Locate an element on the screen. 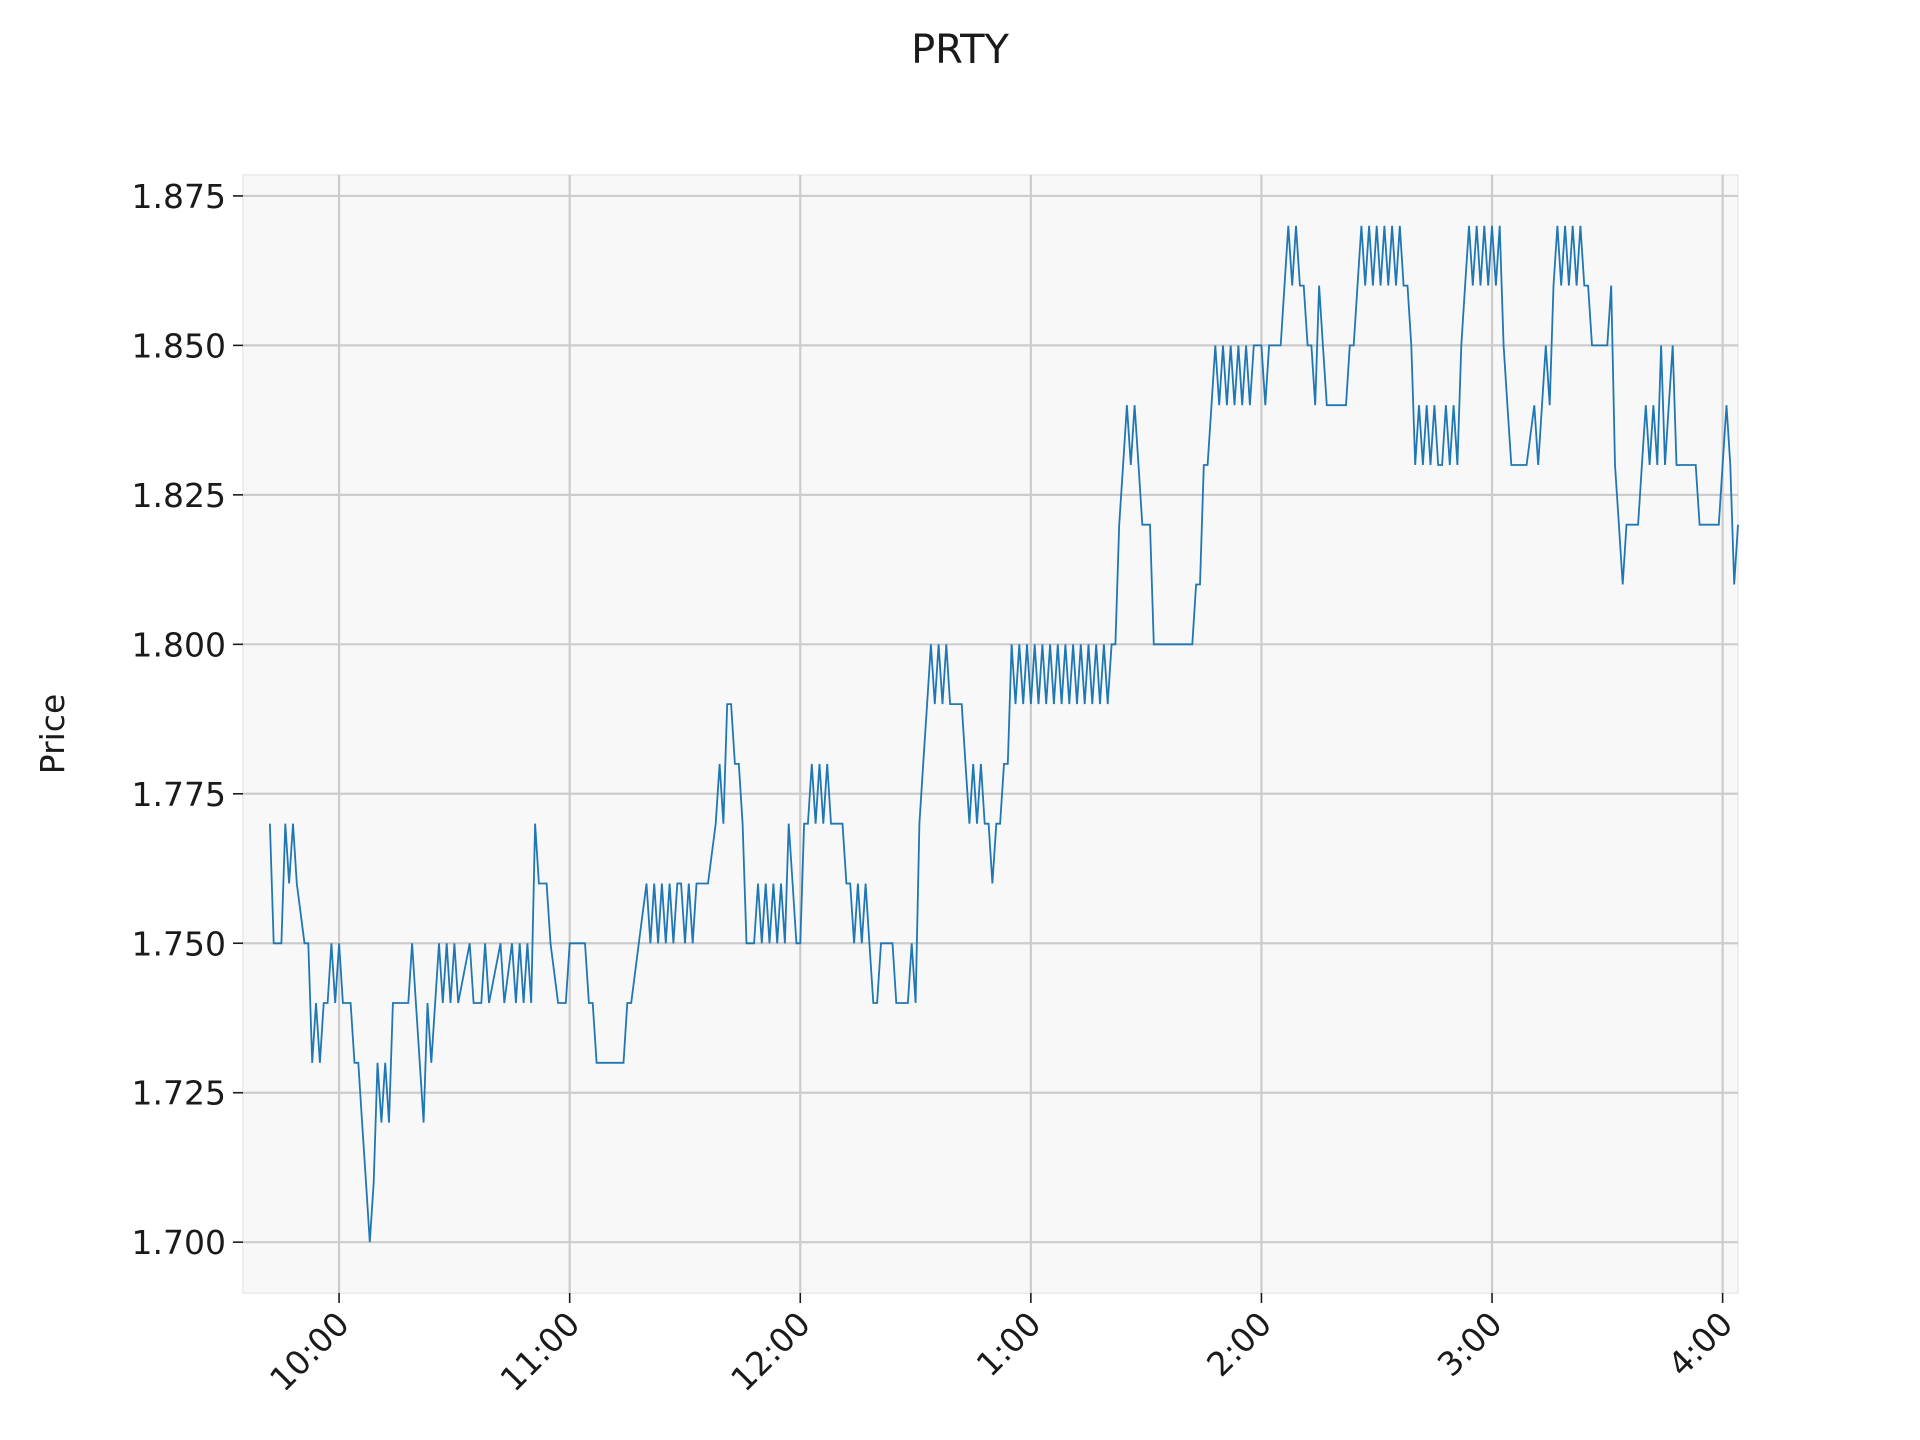 The height and width of the screenshot is (1440, 1920). x-tick-label: 1:00 is located at coordinates (1009, 1344).